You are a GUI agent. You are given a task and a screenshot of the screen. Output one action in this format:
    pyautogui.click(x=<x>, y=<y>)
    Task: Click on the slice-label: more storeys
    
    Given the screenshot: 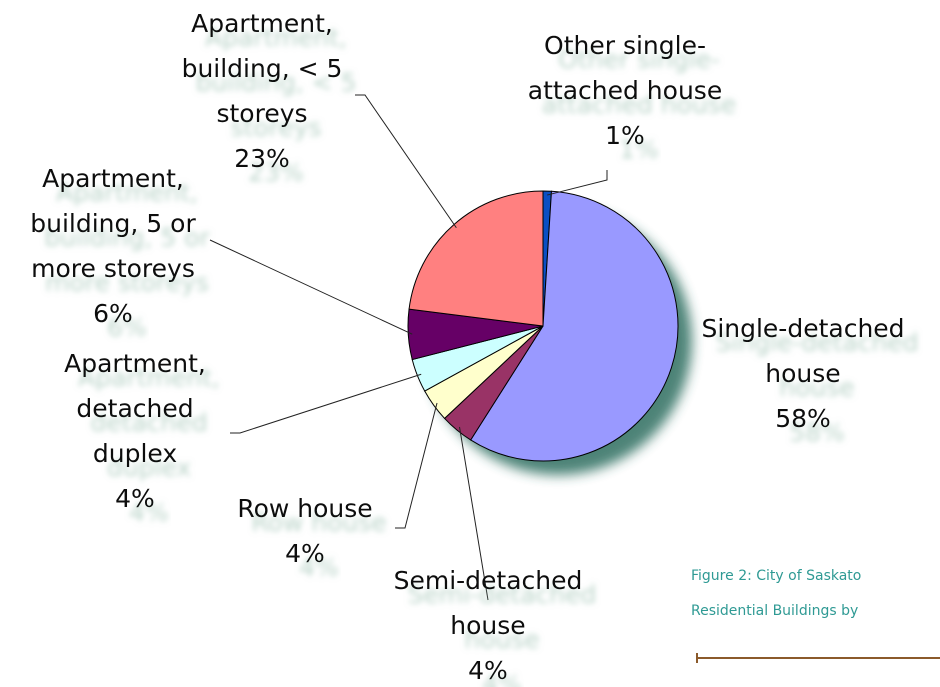 What is the action you would take?
    pyautogui.click(x=113, y=268)
    